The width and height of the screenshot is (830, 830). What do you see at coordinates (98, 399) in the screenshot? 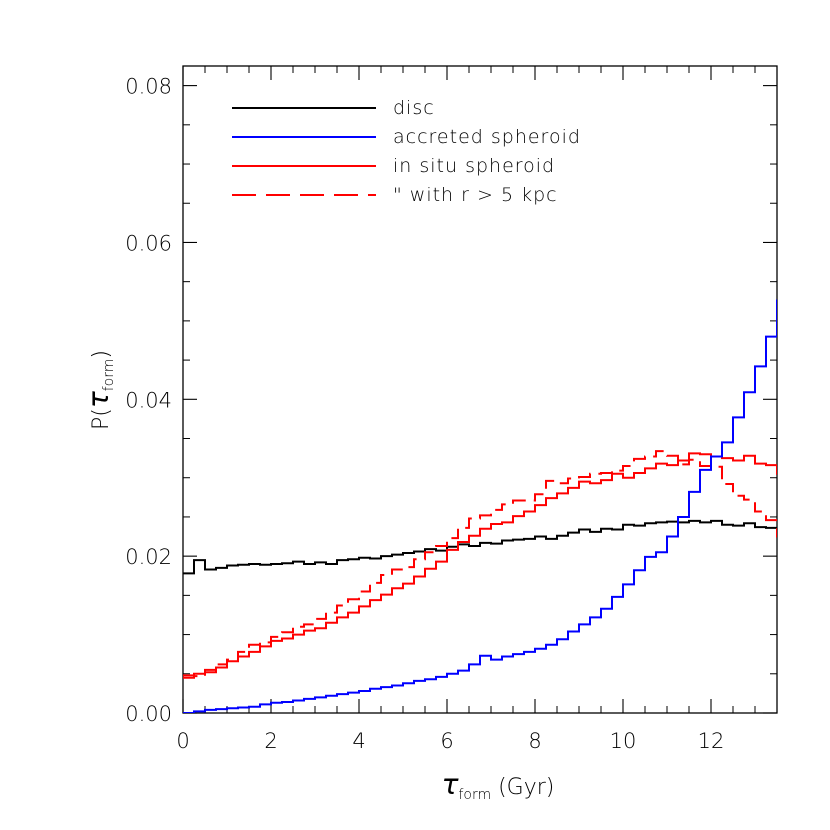
I see `y-axis-title-symbol: τ` at bounding box center [98, 399].